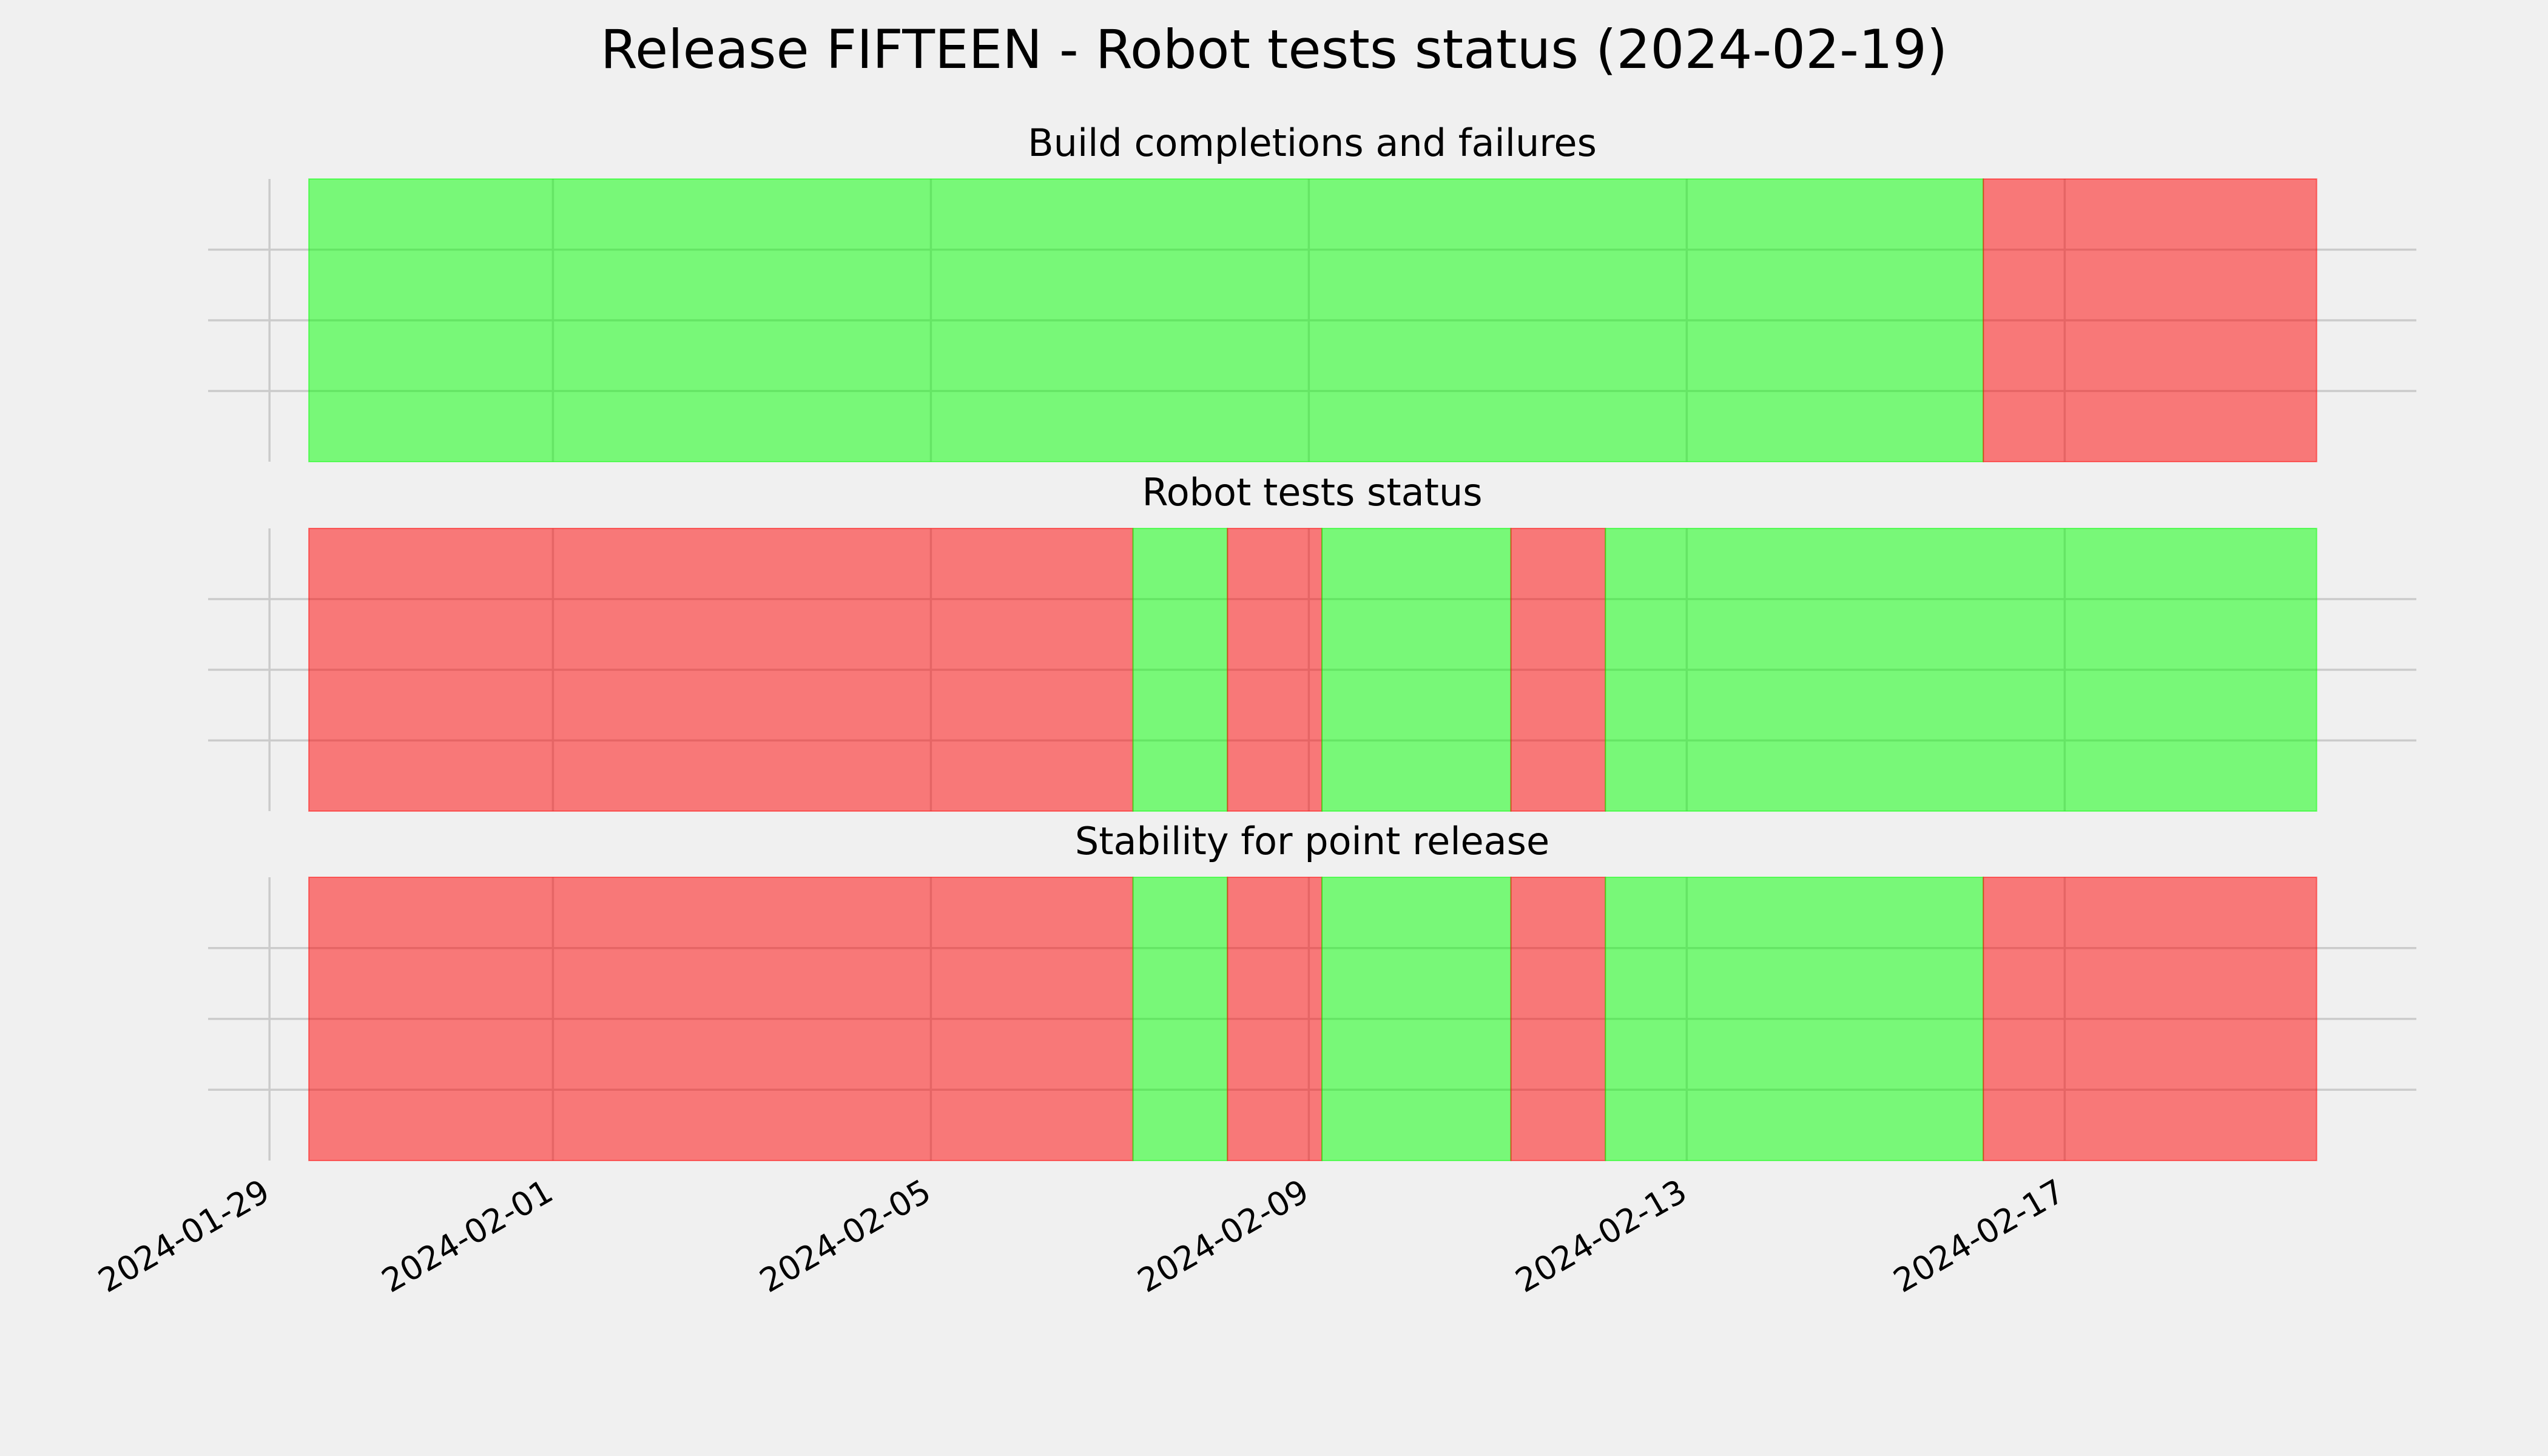 Image resolution: width=2548 pixels, height=1456 pixels. I want to click on subplot-title: Stability for point release, so click(1312, 841).